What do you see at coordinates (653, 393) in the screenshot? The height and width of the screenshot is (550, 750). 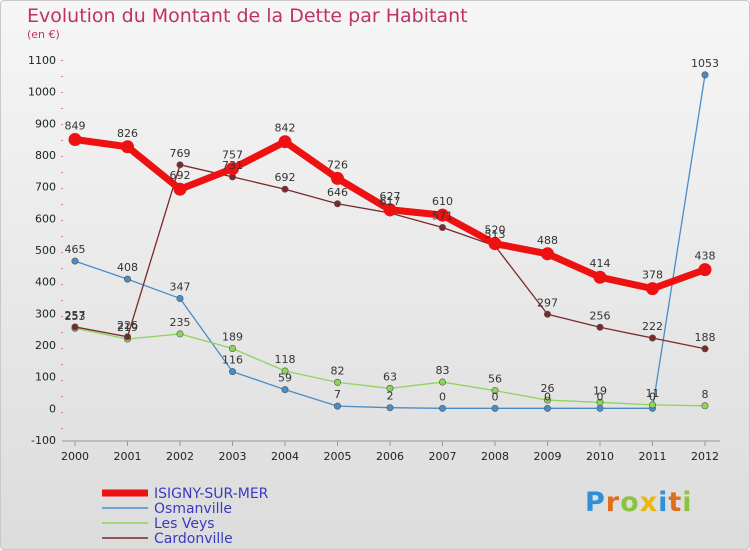 I see `data-label: 11` at bounding box center [653, 393].